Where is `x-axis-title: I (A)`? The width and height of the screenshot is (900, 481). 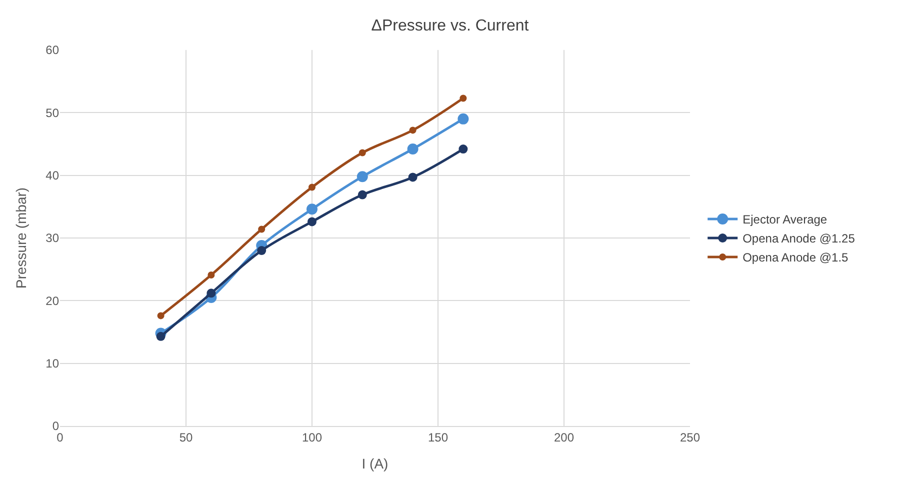
x-axis-title: I (A) is located at coordinates (375, 464).